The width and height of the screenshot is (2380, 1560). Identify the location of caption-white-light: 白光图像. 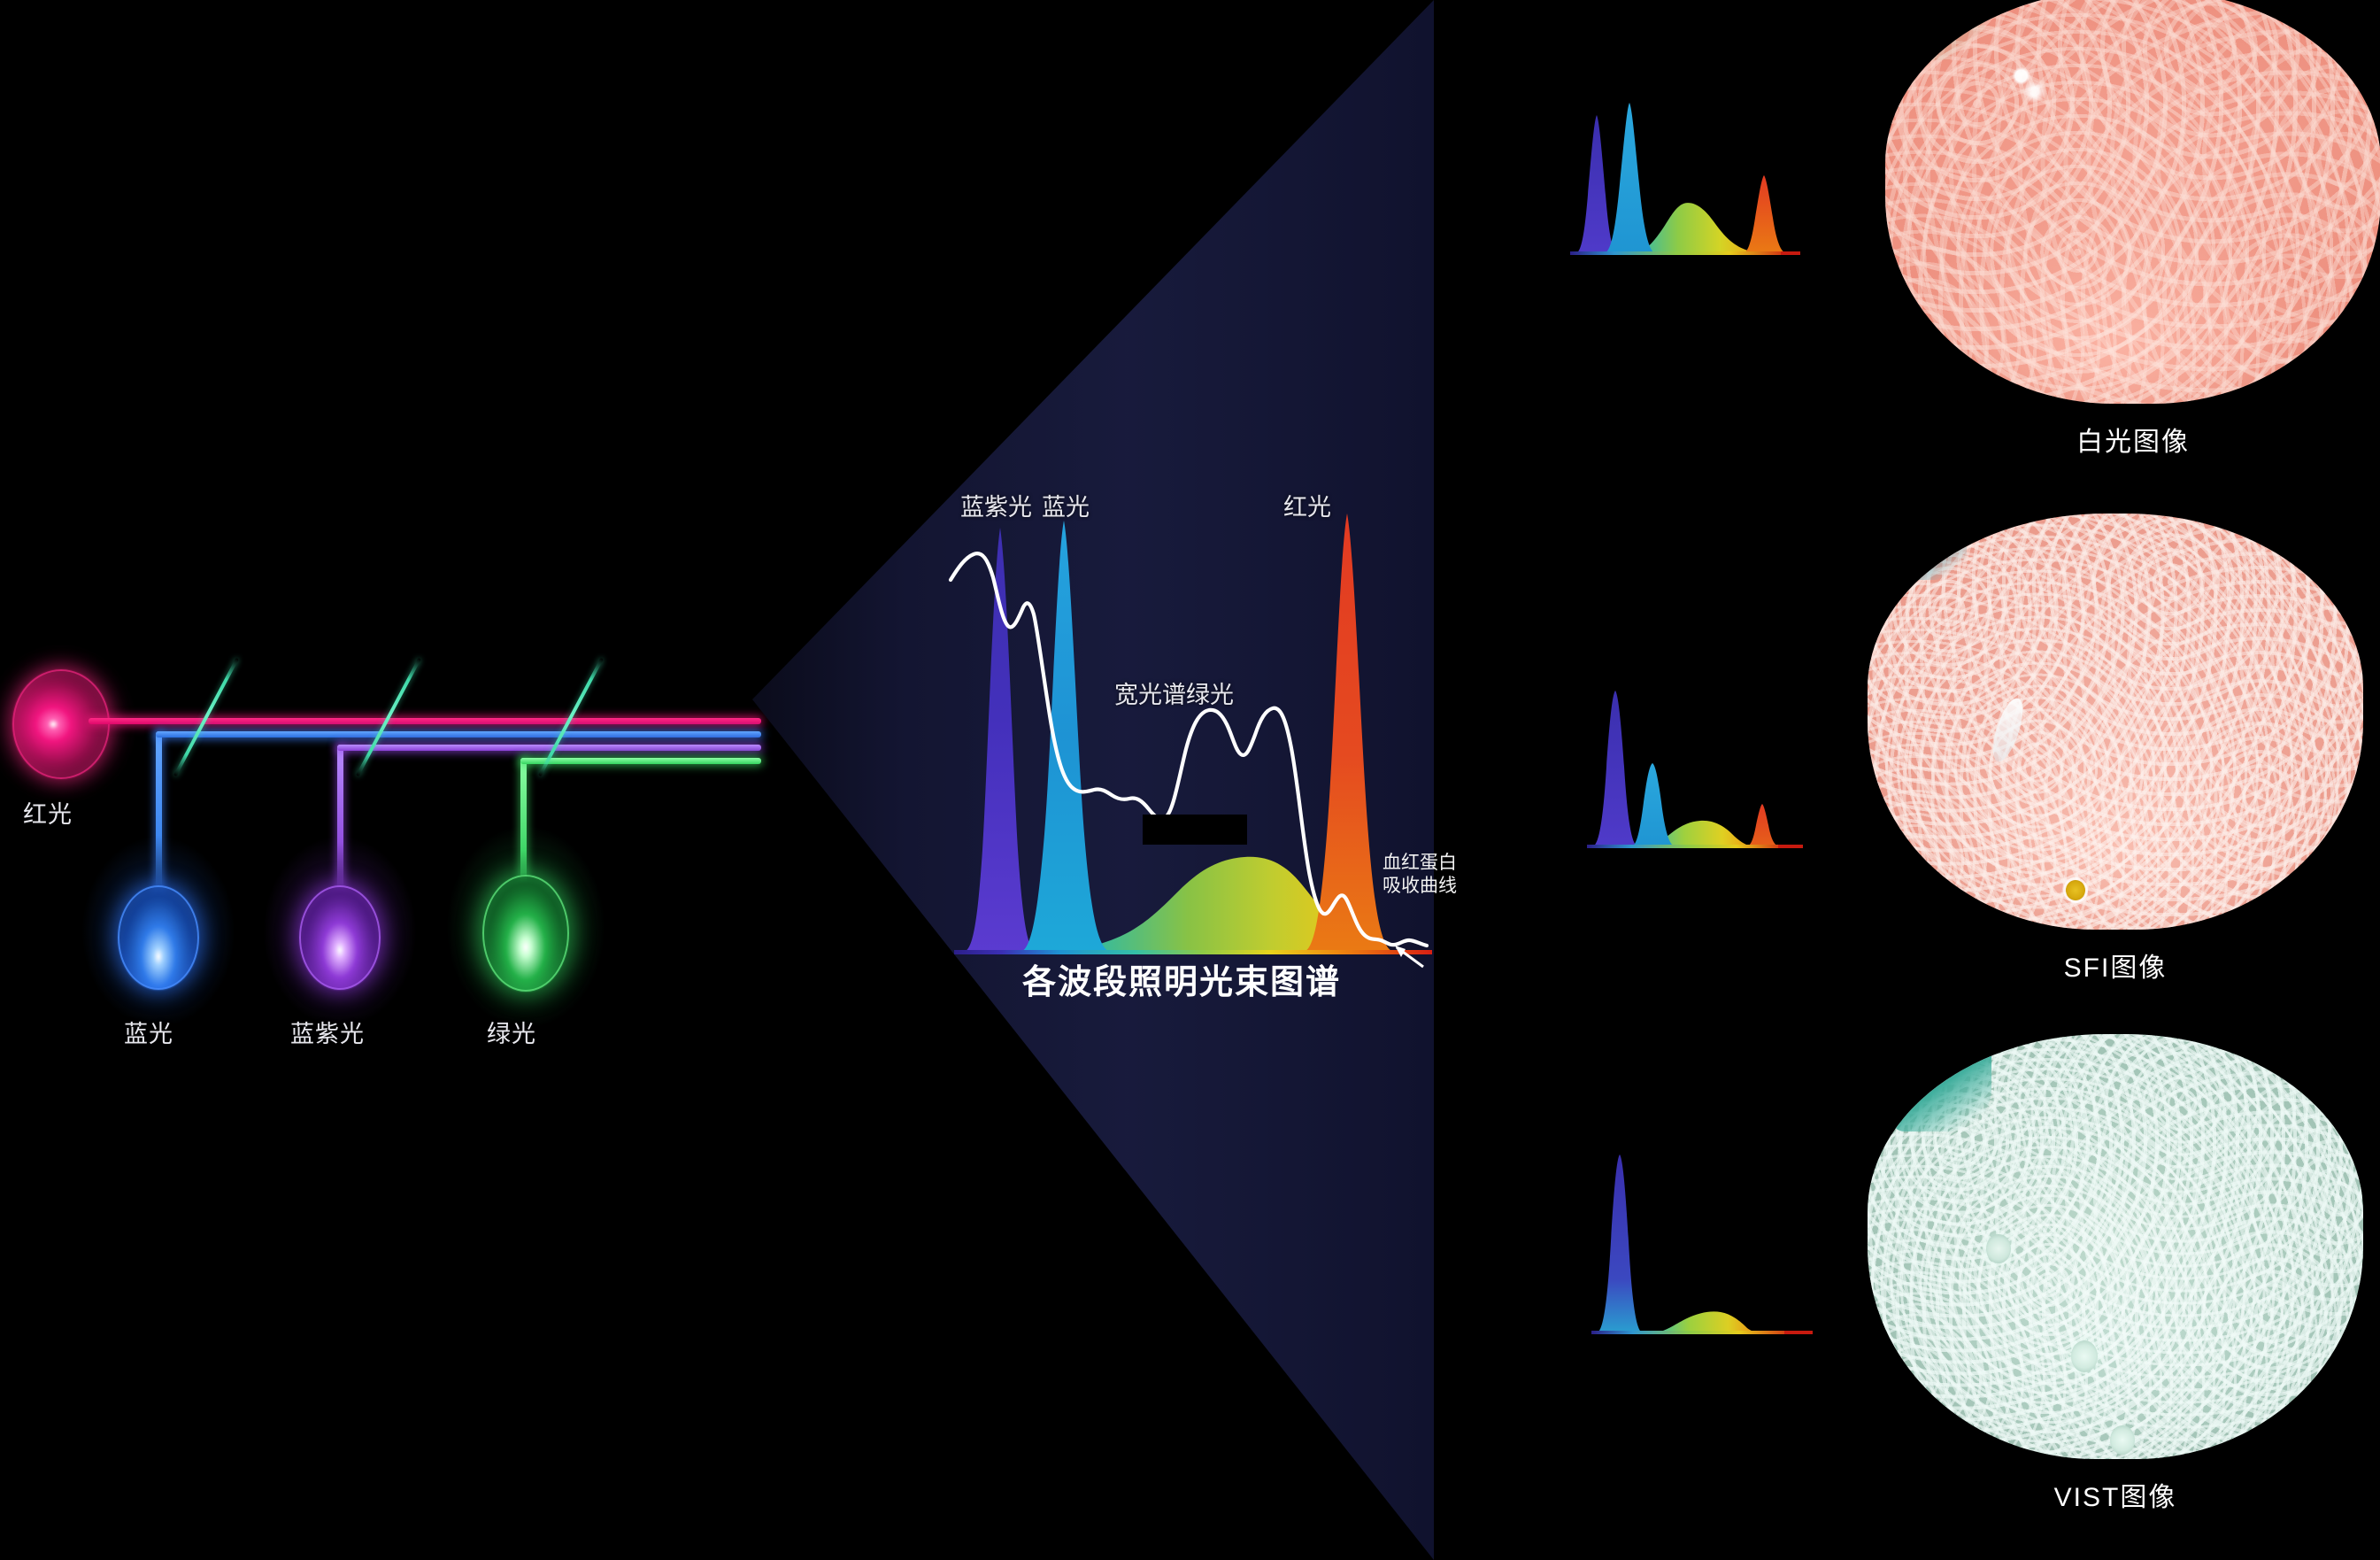
(2133, 442).